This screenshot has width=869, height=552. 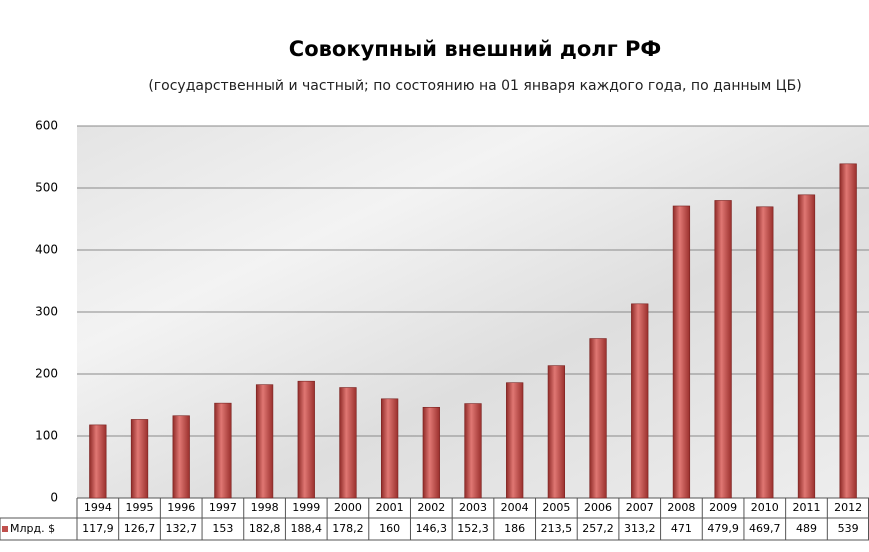 What do you see at coordinates (390, 507) in the screenshot?
I see `x-tick-label: 2001` at bounding box center [390, 507].